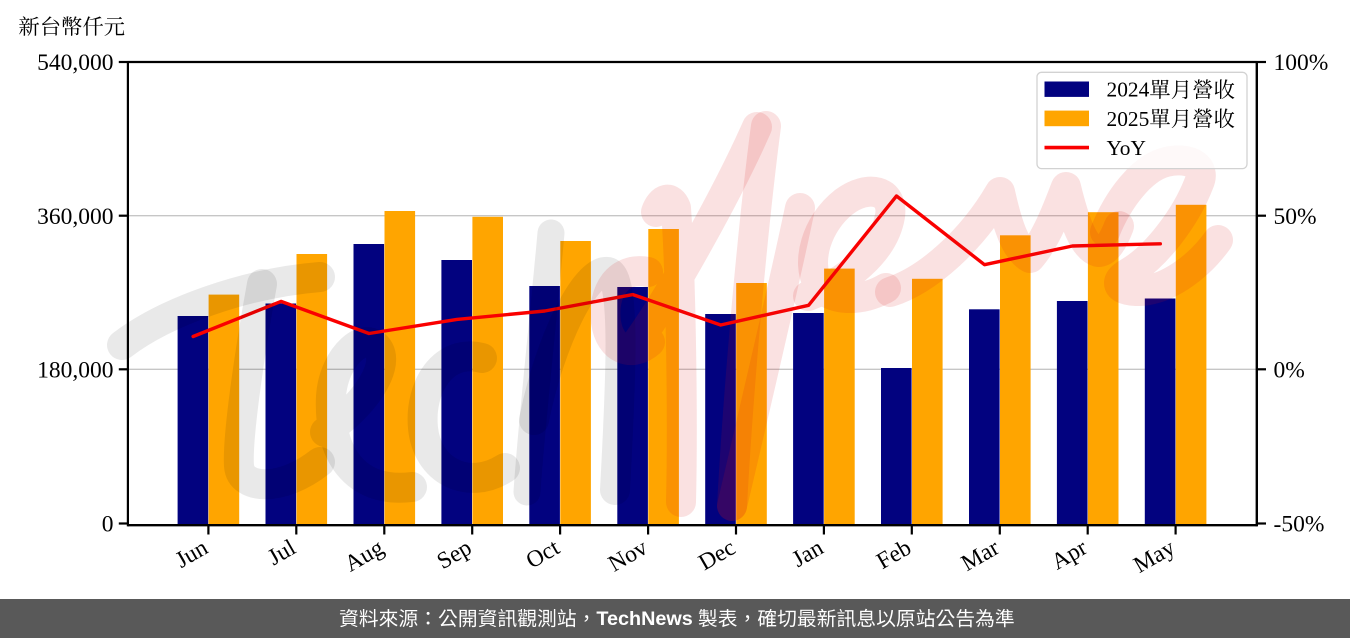 The width and height of the screenshot is (1350, 638). Describe the element at coordinates (1299, 525) in the screenshot. I see `svg-text: -50%` at that location.